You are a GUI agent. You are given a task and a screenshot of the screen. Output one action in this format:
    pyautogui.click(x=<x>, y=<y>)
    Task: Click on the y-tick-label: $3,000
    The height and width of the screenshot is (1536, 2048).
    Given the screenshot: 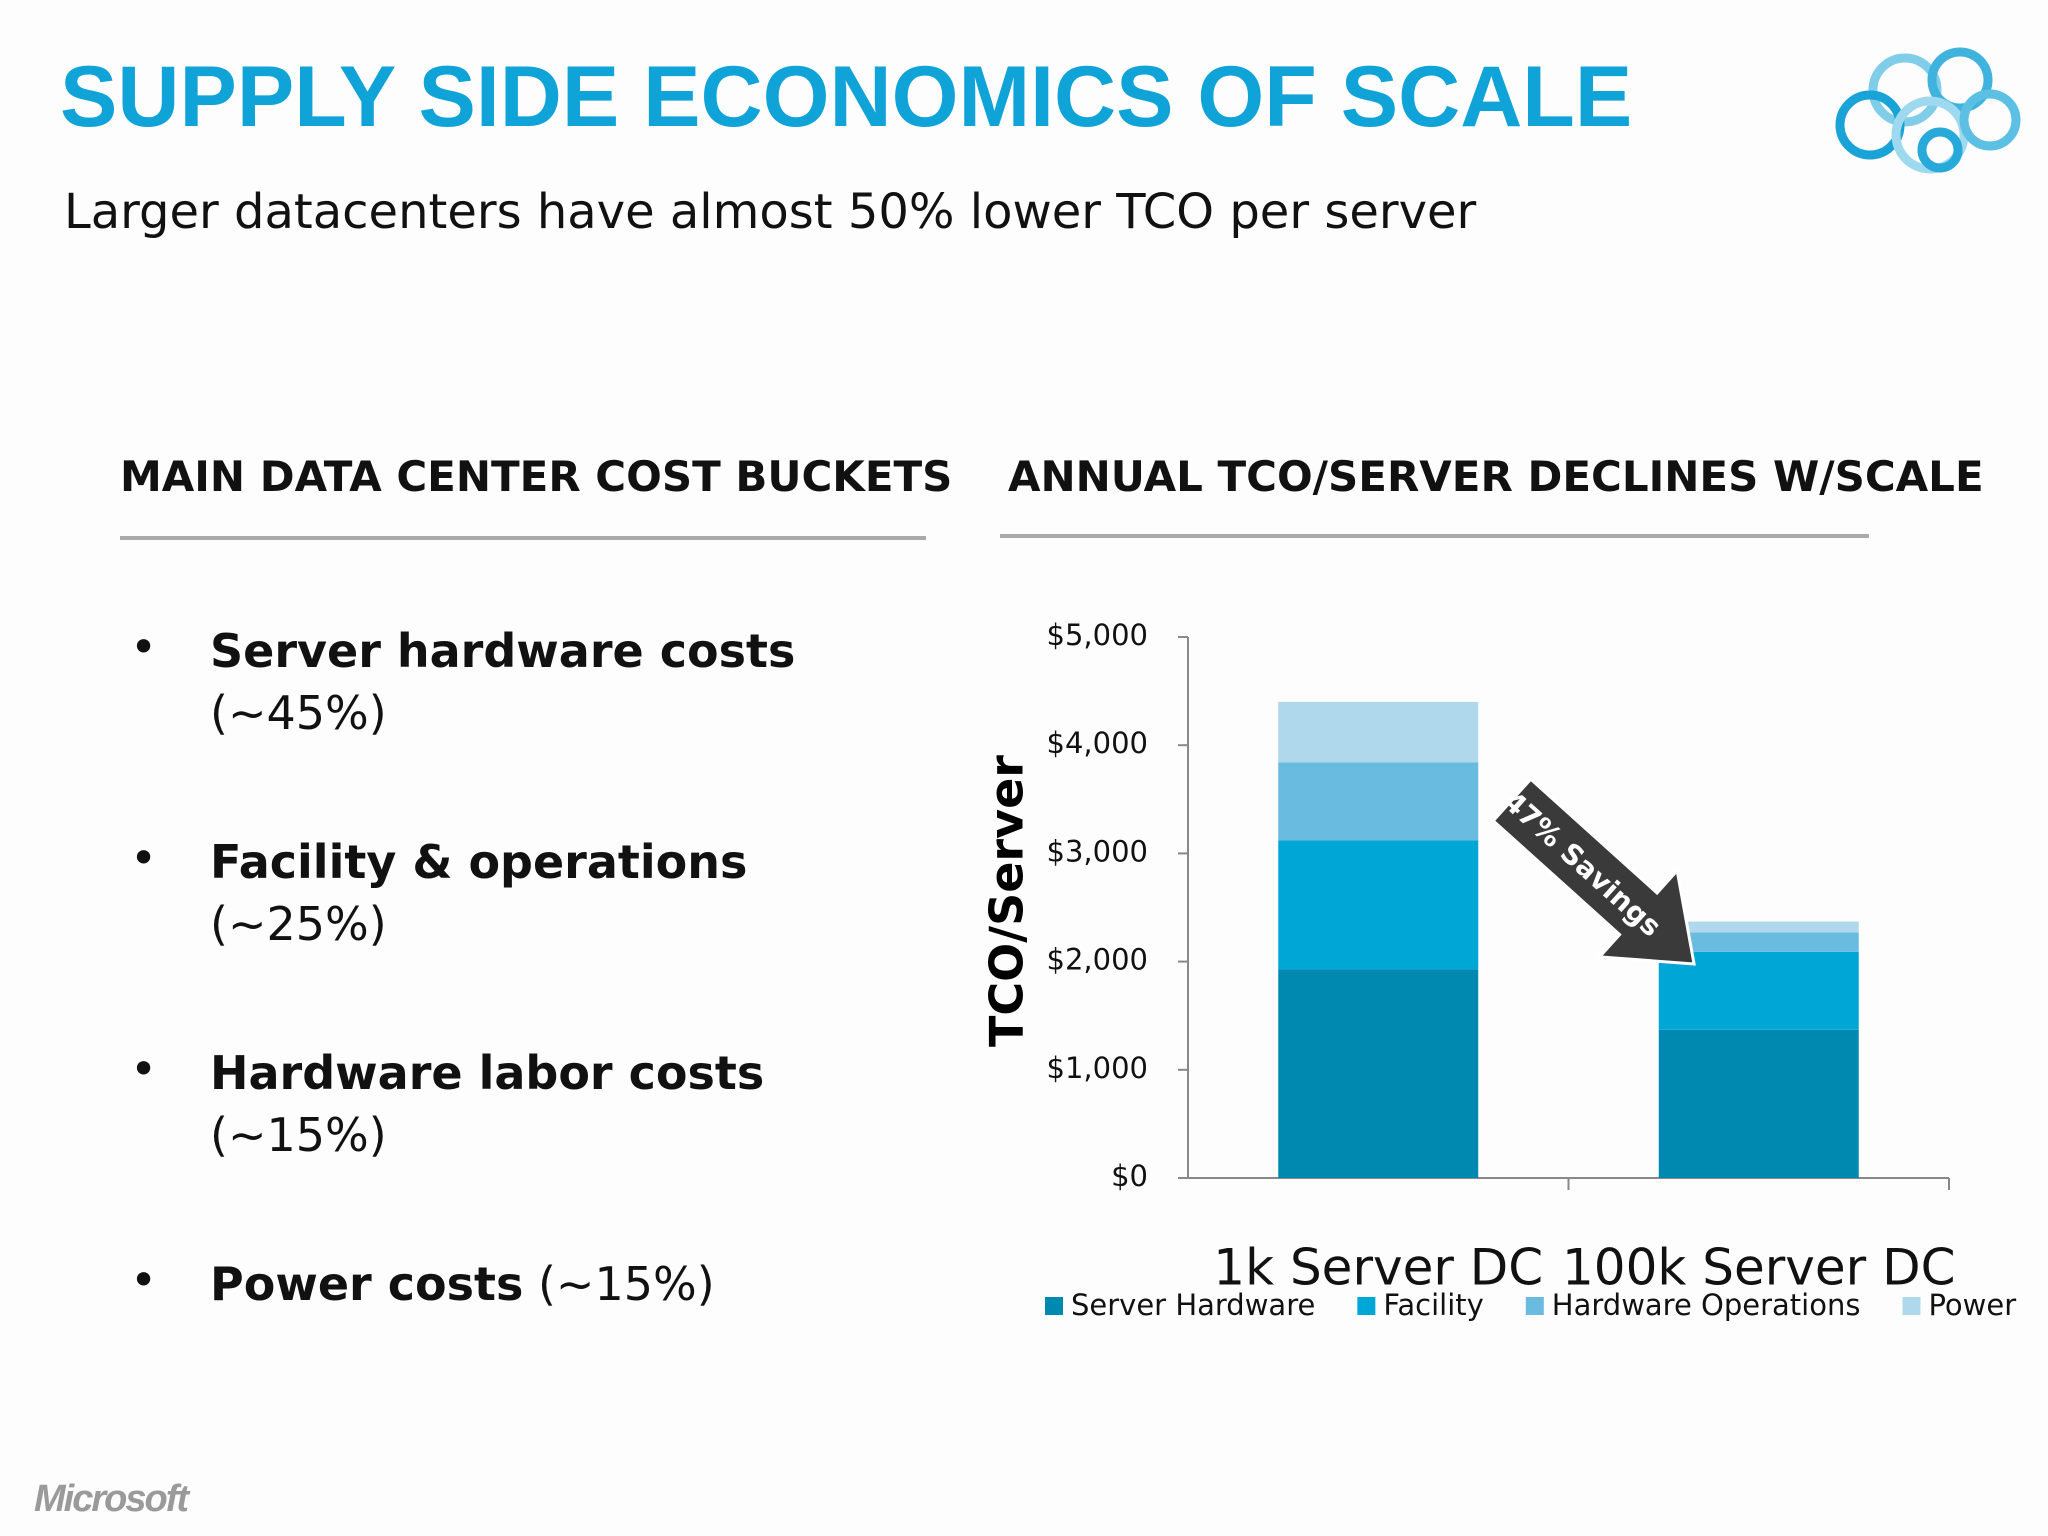 What is the action you would take?
    pyautogui.click(x=1097, y=851)
    